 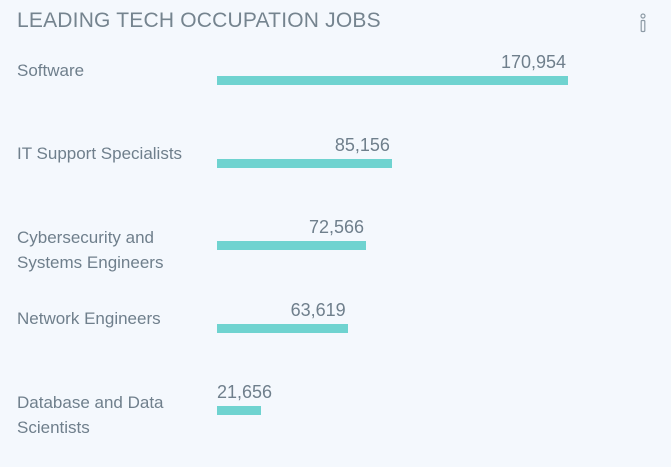 What do you see at coordinates (534, 62) in the screenshot?
I see `value-label: 170,954` at bounding box center [534, 62].